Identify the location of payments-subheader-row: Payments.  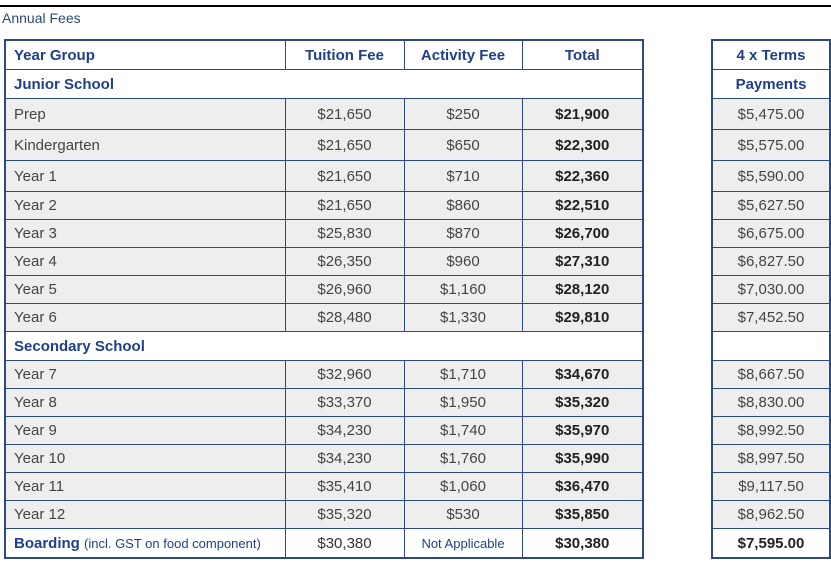
(771, 84).